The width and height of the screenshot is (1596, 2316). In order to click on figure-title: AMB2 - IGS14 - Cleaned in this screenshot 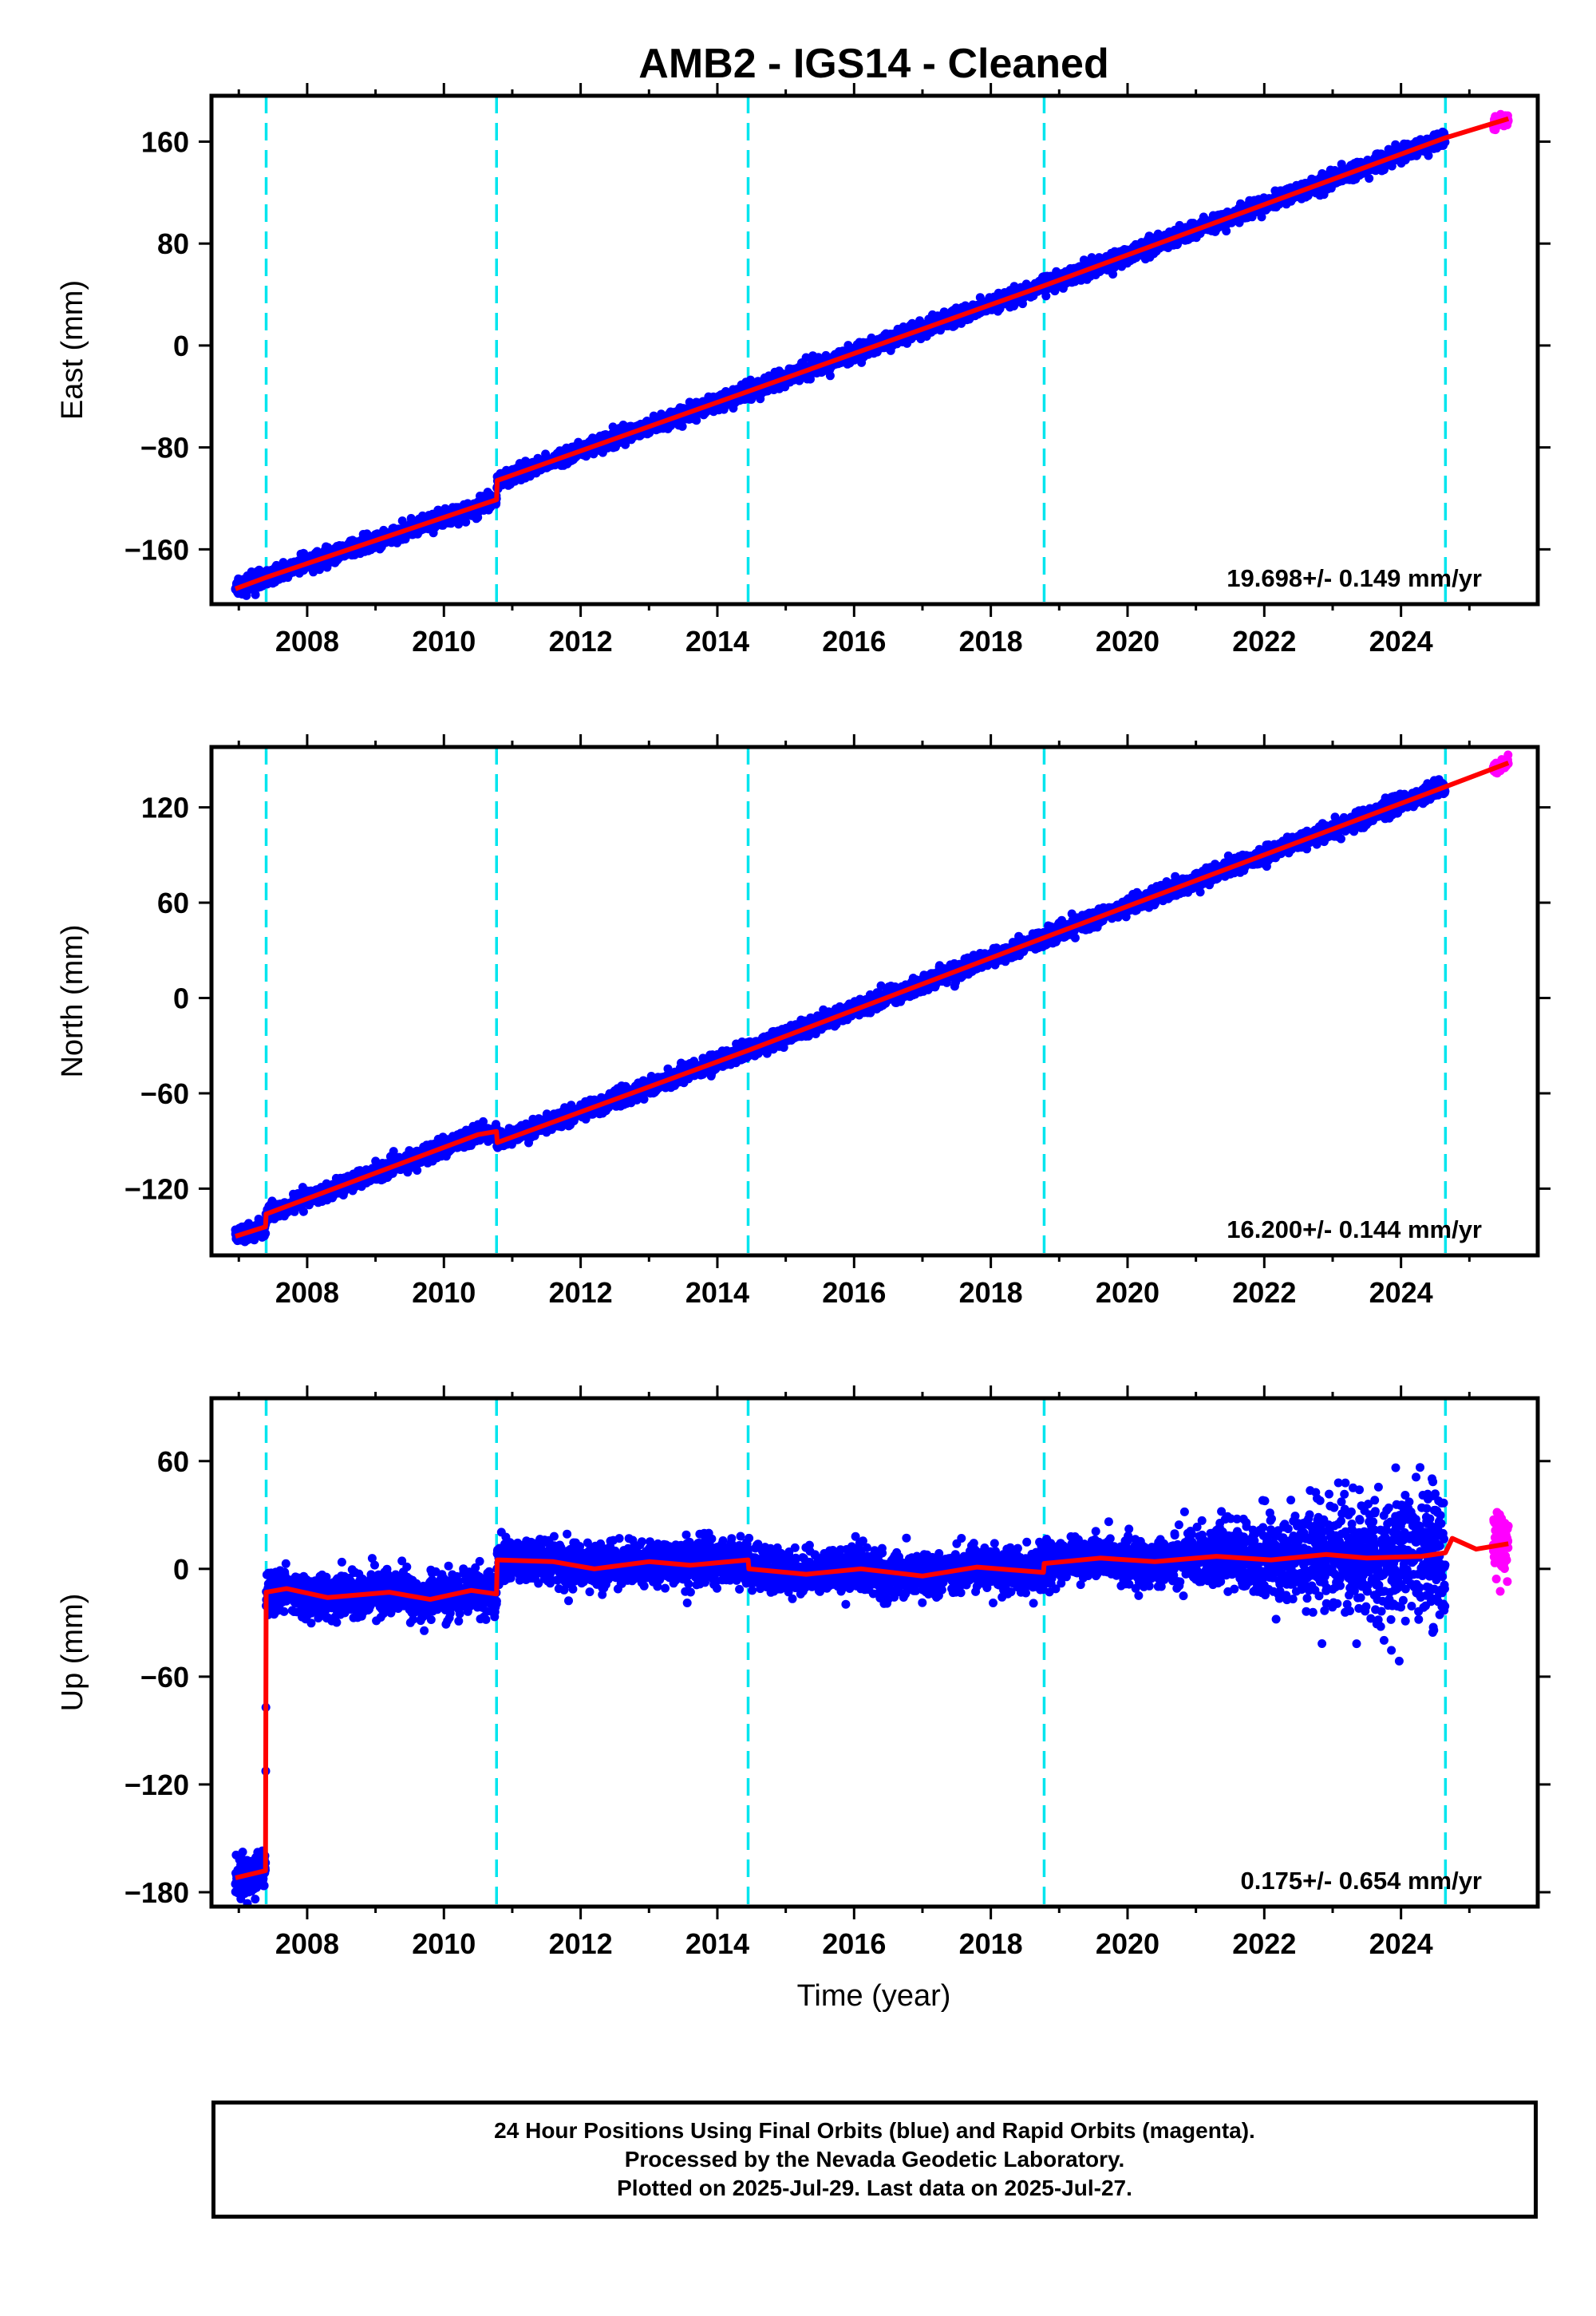, I will do `click(873, 64)`.